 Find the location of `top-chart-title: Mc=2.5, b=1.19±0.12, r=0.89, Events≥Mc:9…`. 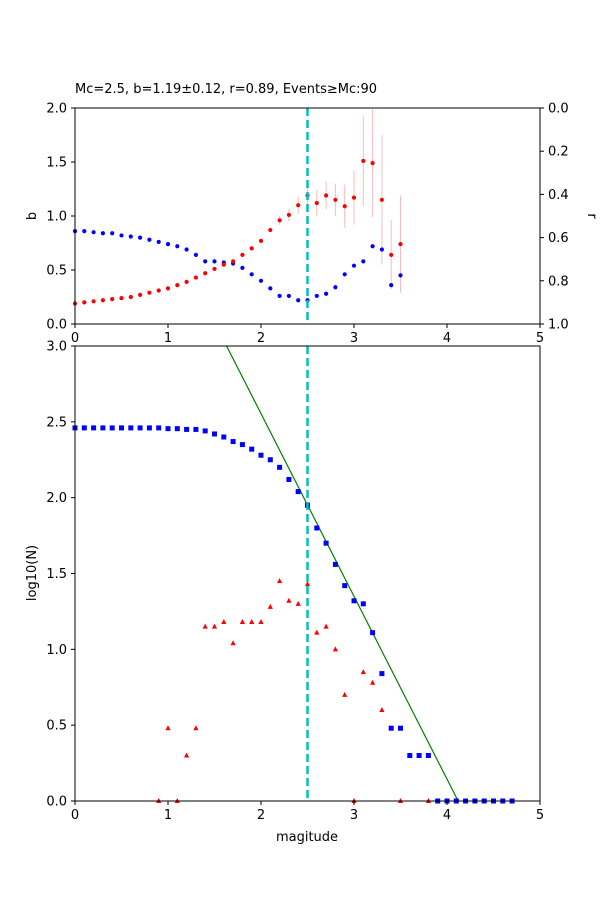

top-chart-title: Mc=2.5, b=1.19±0.12, r=0.89, Events≥Mc:9… is located at coordinates (226, 89).